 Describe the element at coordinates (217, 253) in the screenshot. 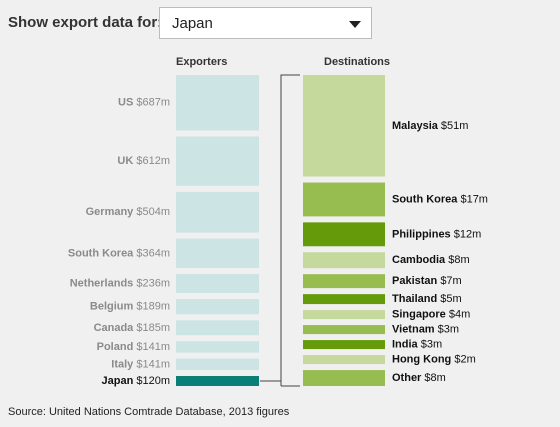

I see `exporter-bar-south-korea` at that location.